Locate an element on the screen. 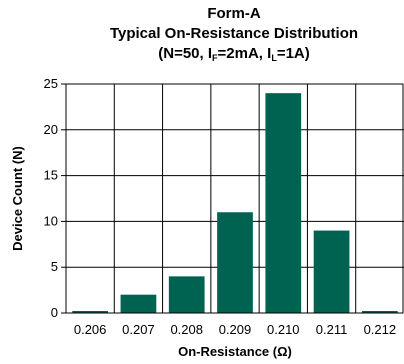 This screenshot has height=364, width=404. x-tick-label-4: 0.210 is located at coordinates (283, 329).